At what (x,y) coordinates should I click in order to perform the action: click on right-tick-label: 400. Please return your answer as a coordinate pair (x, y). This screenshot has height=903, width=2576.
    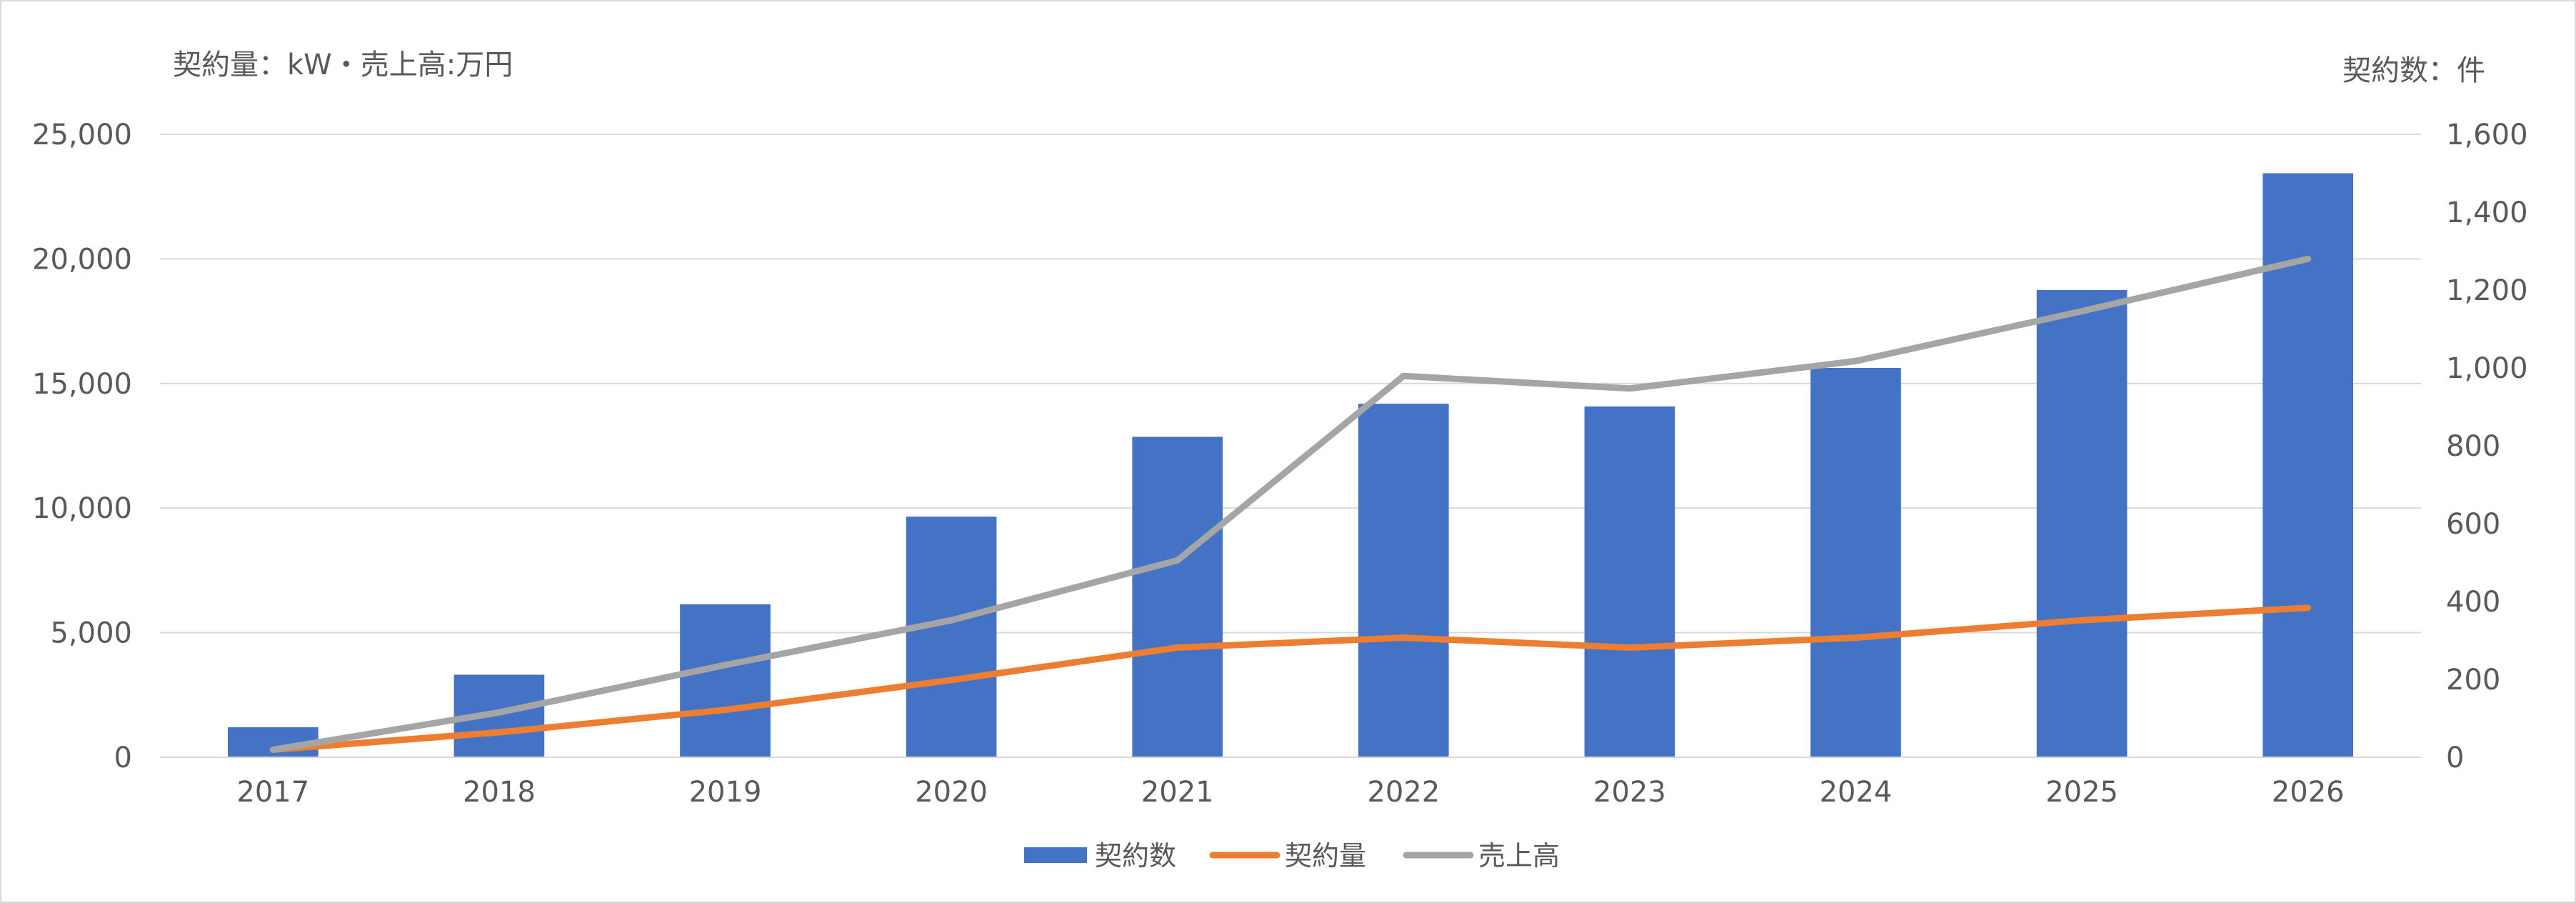
    Looking at the image, I should click on (2473, 602).